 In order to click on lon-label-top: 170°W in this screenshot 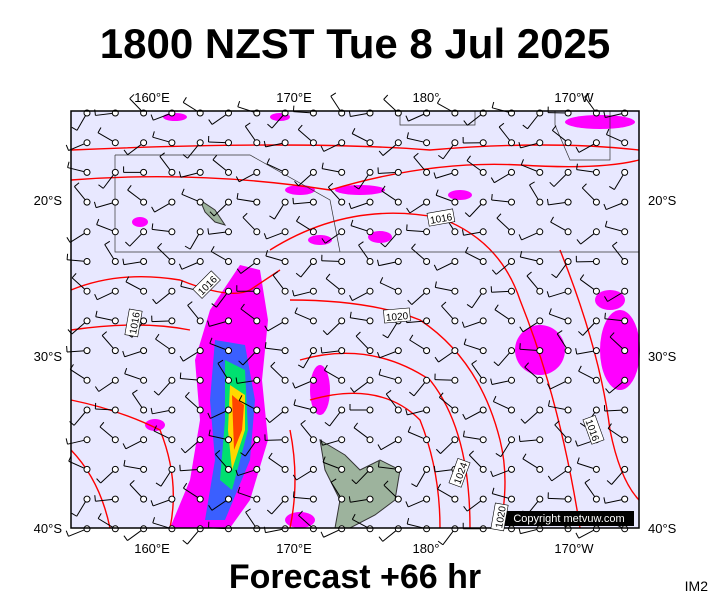, I will do `click(574, 97)`.